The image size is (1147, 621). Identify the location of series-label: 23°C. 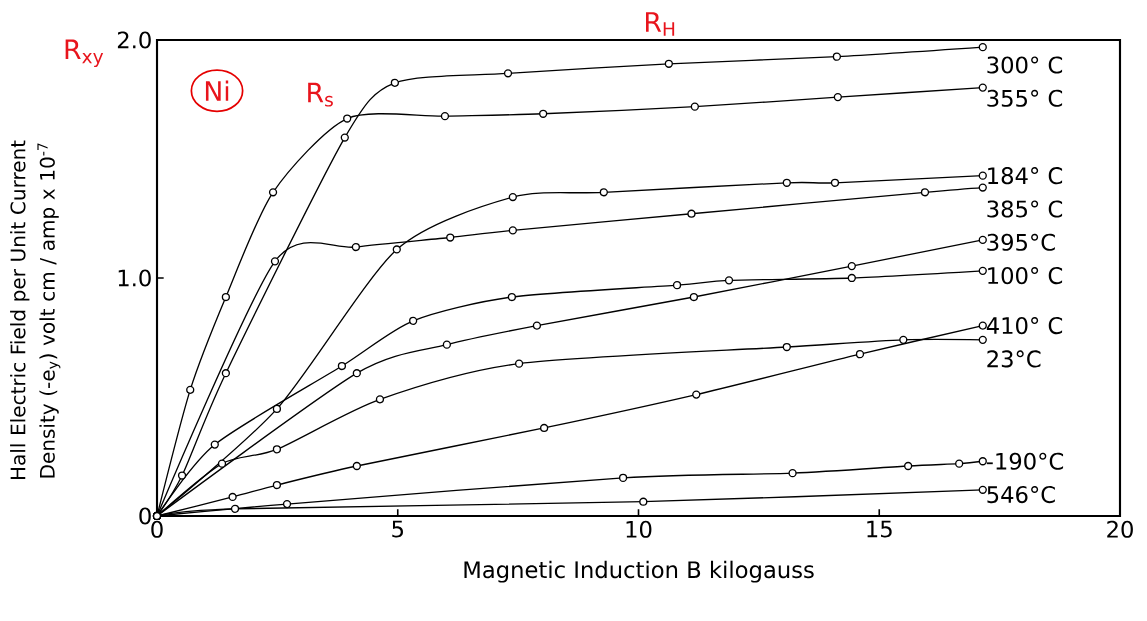
(1014, 359).